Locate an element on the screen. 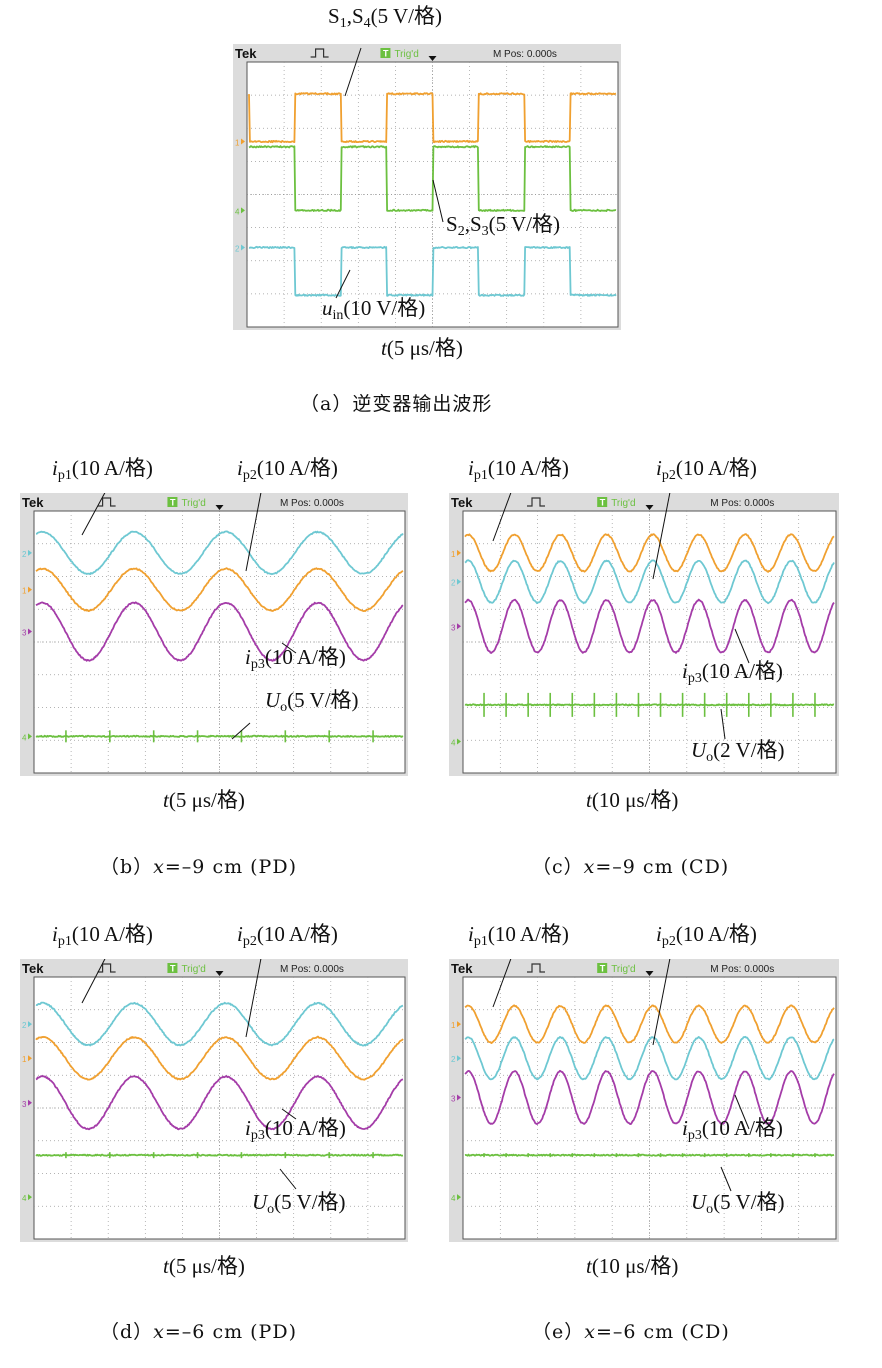  label-s2-s3: S2,S3(5 V/格) is located at coordinates (503, 226).